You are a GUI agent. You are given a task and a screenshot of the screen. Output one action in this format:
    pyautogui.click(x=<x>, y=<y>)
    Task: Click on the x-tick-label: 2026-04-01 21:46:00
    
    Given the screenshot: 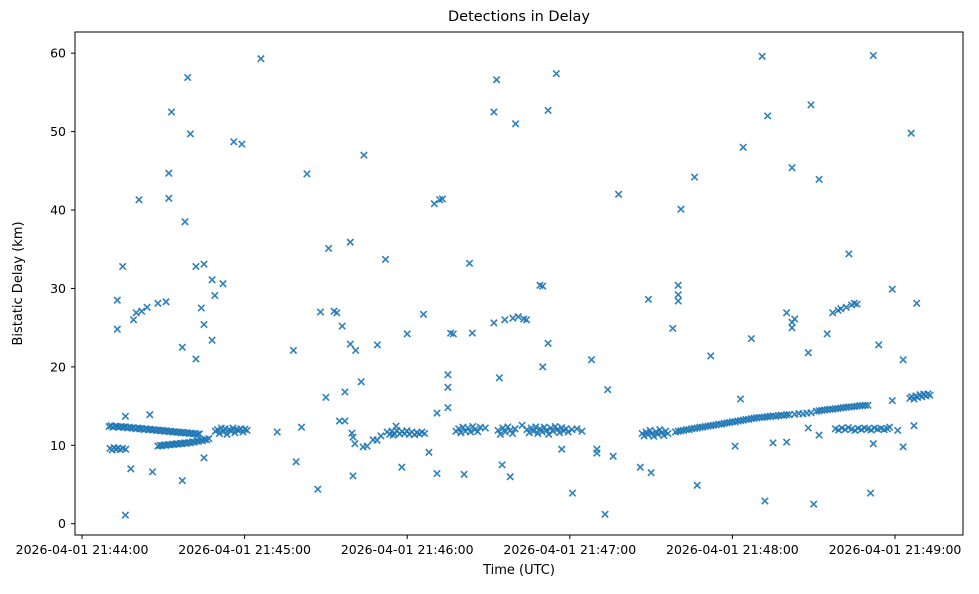 What is the action you would take?
    pyautogui.click(x=407, y=549)
    